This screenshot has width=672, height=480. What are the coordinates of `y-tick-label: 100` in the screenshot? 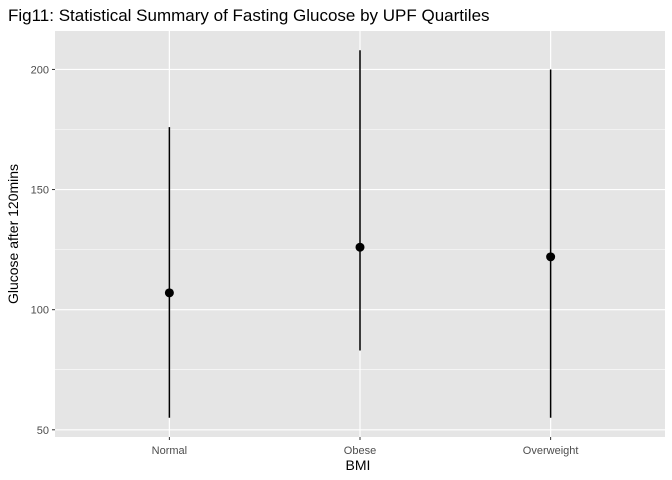 It's located at (40, 311).